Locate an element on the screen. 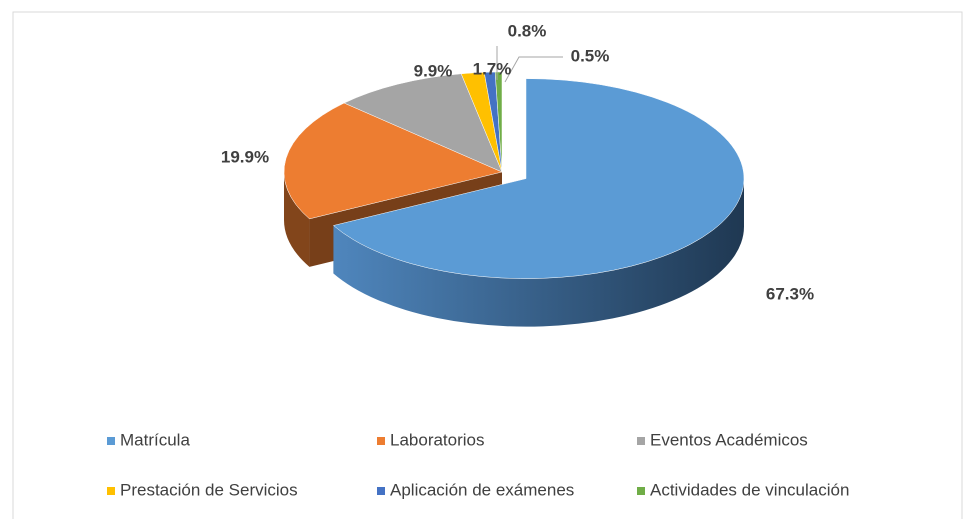  data-label: 0.8% is located at coordinates (527, 30).